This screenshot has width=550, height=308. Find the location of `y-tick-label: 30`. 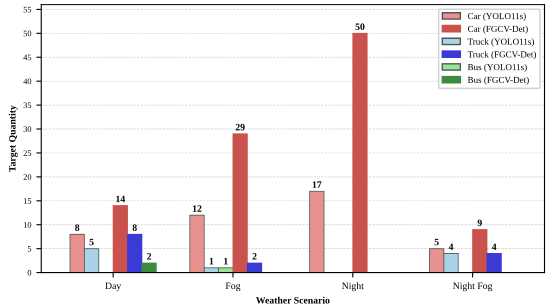

y-tick-label: 30 is located at coordinates (28, 129).